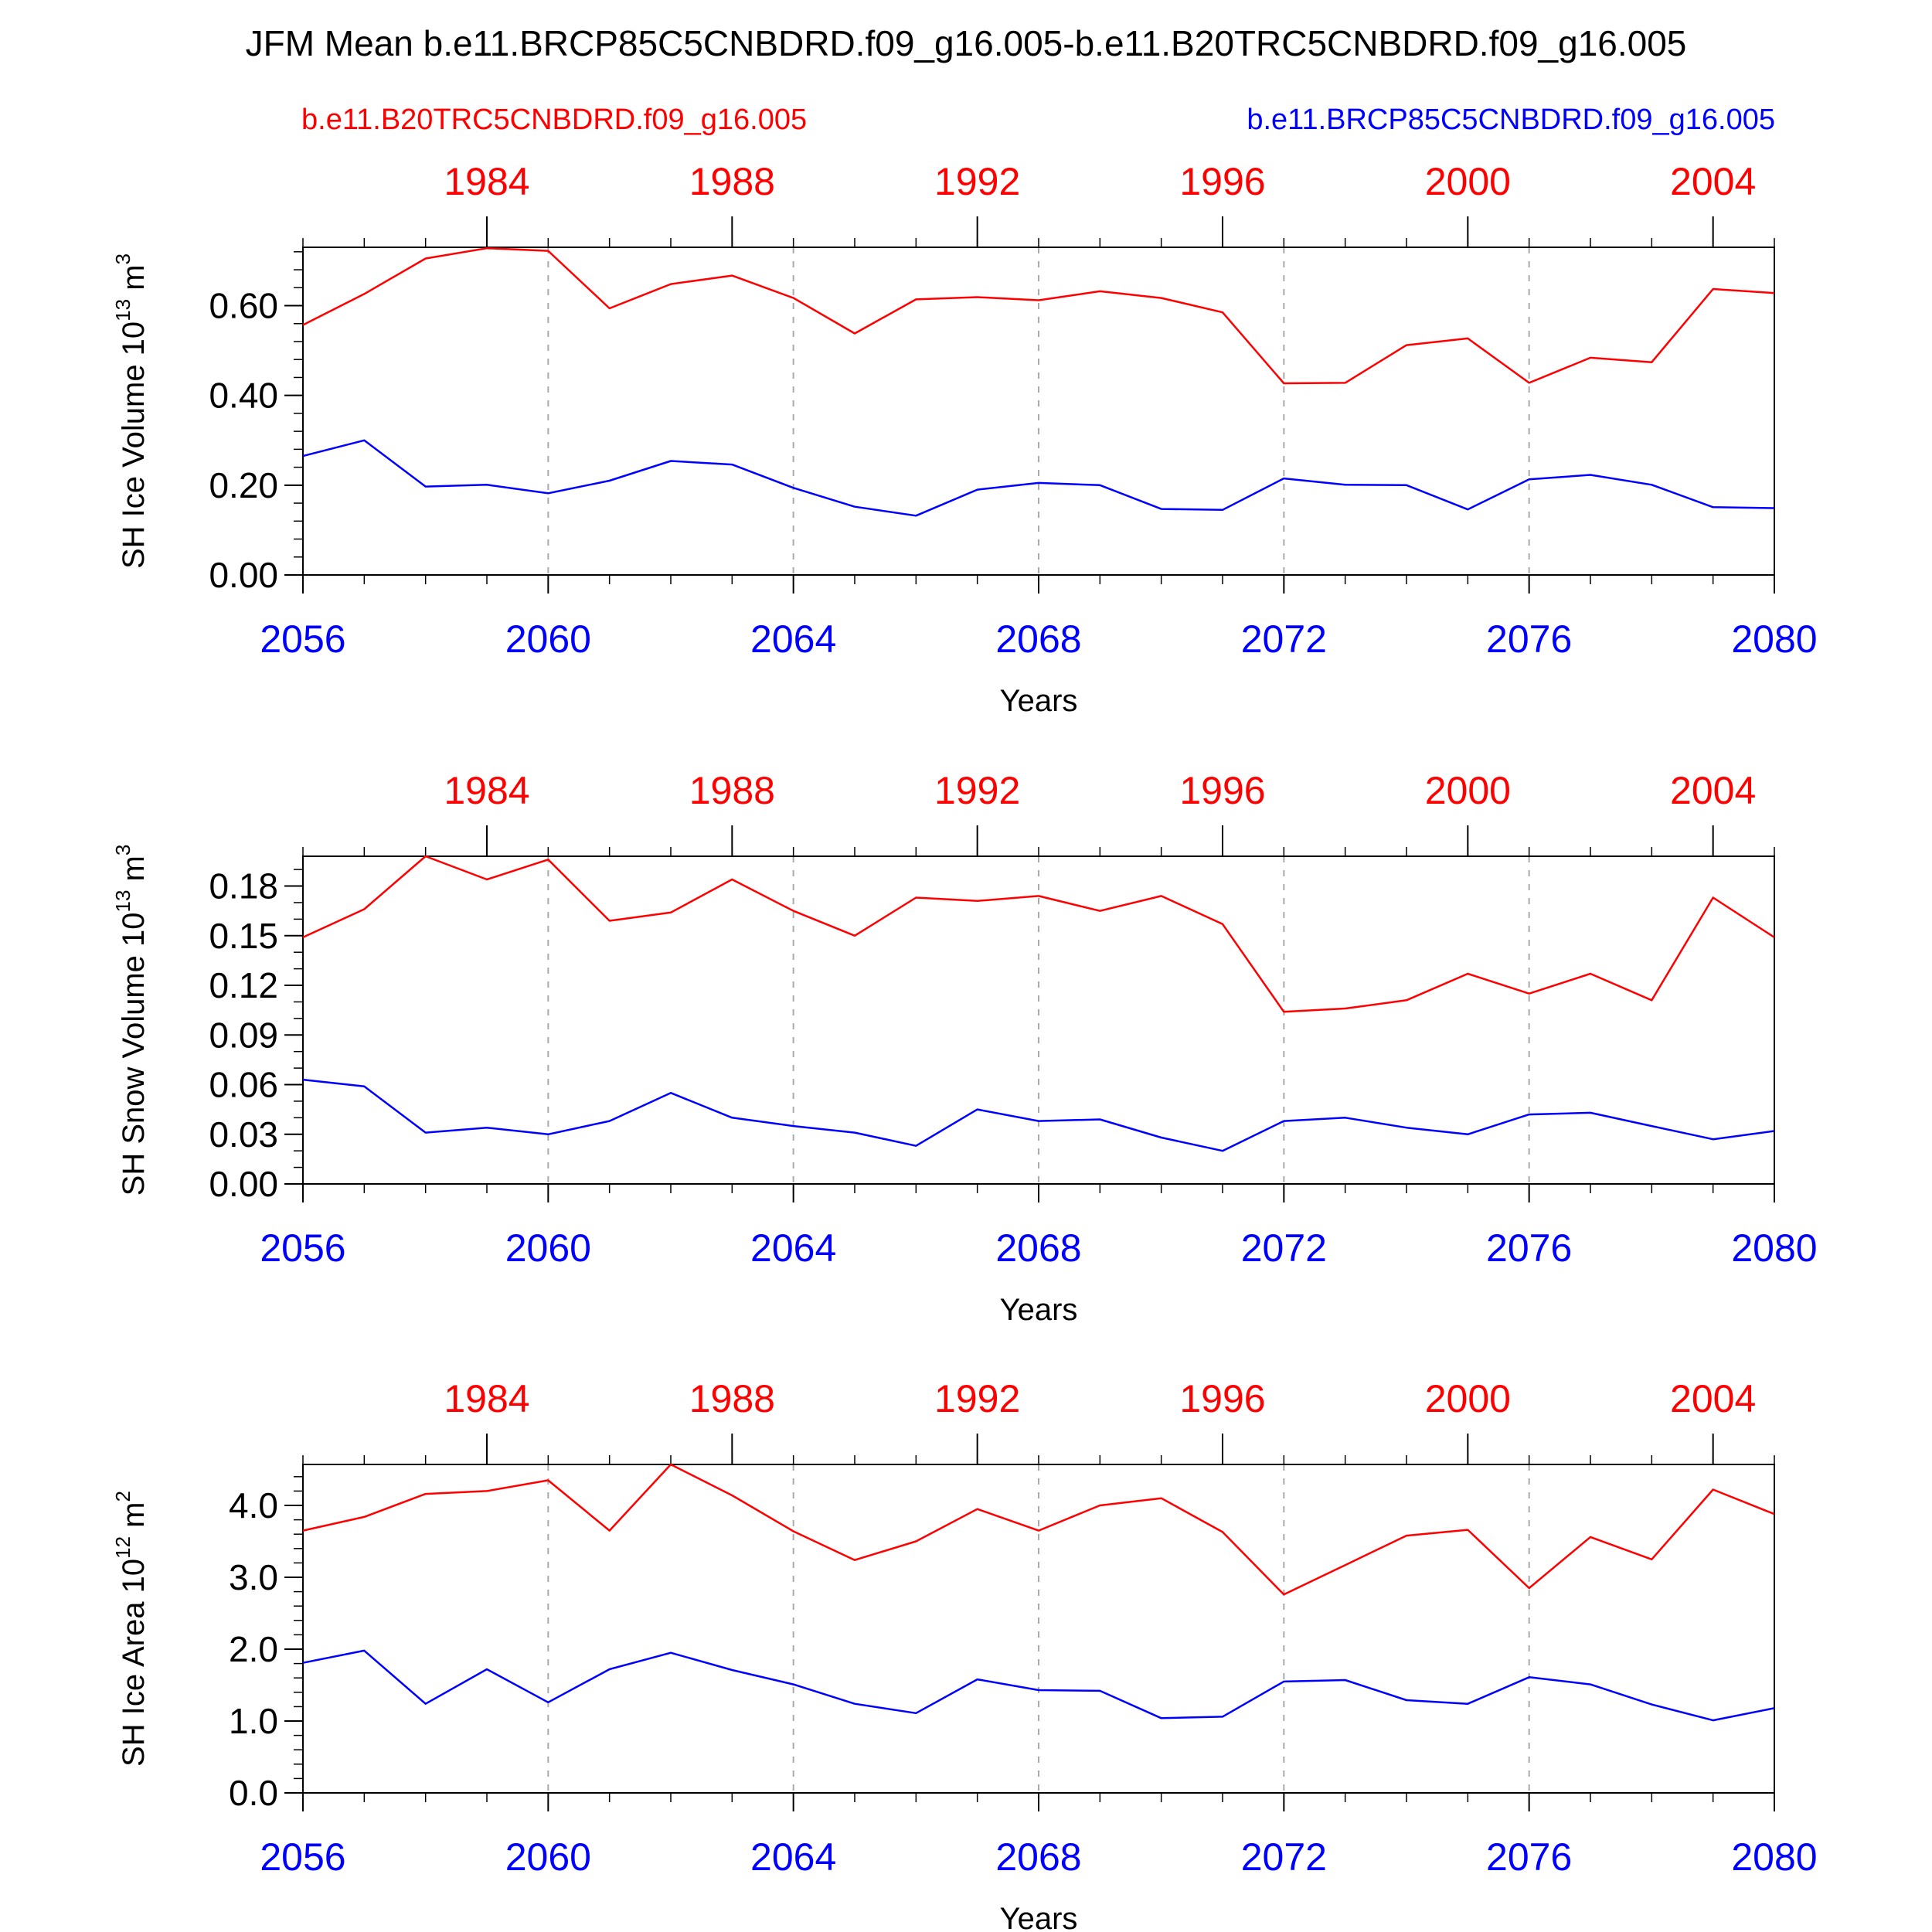  What do you see at coordinates (134, 1663) in the screenshot?
I see `y-axis-label-main: SH Ice Area 10` at bounding box center [134, 1663].